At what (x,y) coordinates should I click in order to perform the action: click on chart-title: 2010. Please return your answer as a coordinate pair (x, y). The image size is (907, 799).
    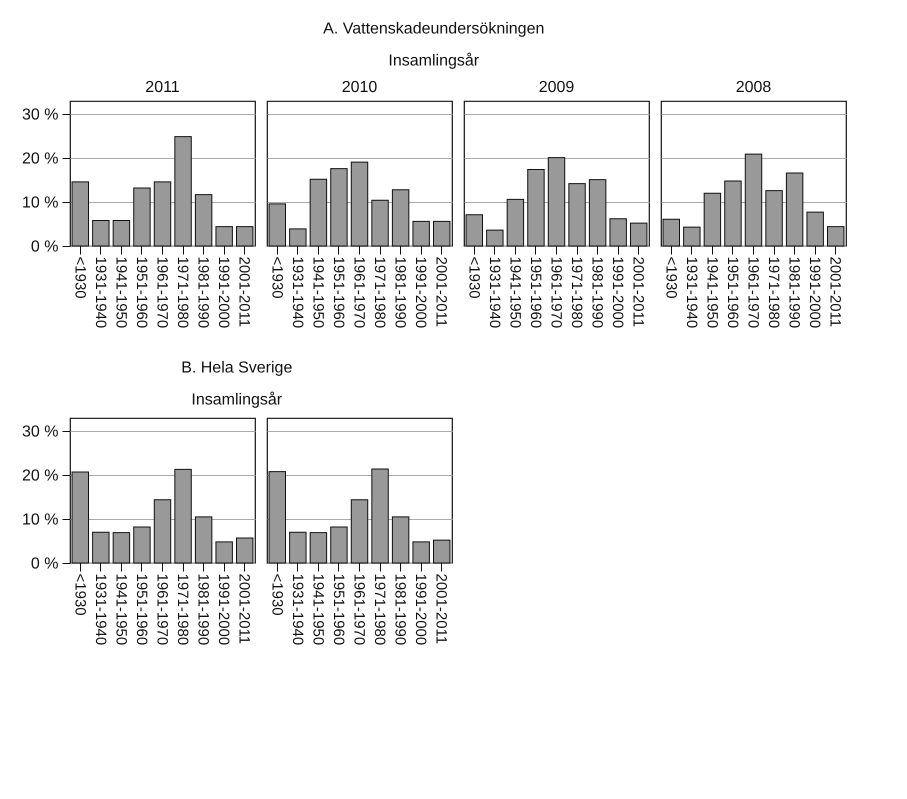
    Looking at the image, I should click on (360, 87).